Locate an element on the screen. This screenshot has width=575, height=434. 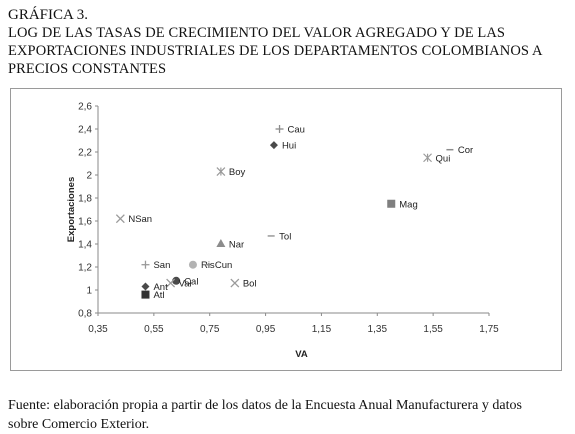
point-cun: Cun is located at coordinates (217, 265).